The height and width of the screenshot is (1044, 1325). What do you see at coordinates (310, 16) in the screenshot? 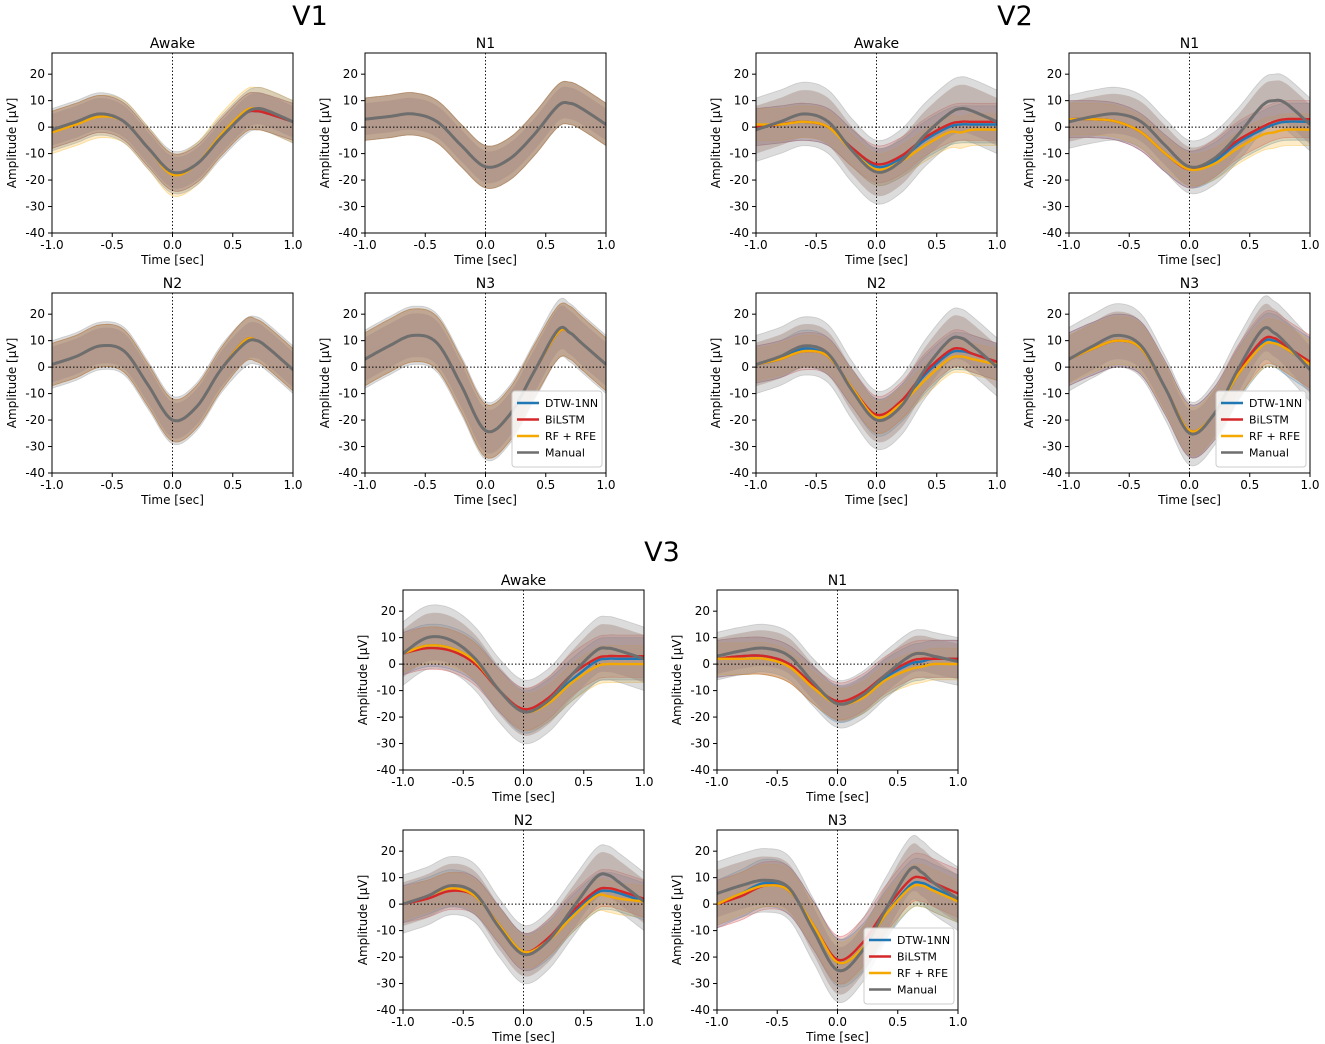
I see `group-title-v1: V1` at bounding box center [310, 16].